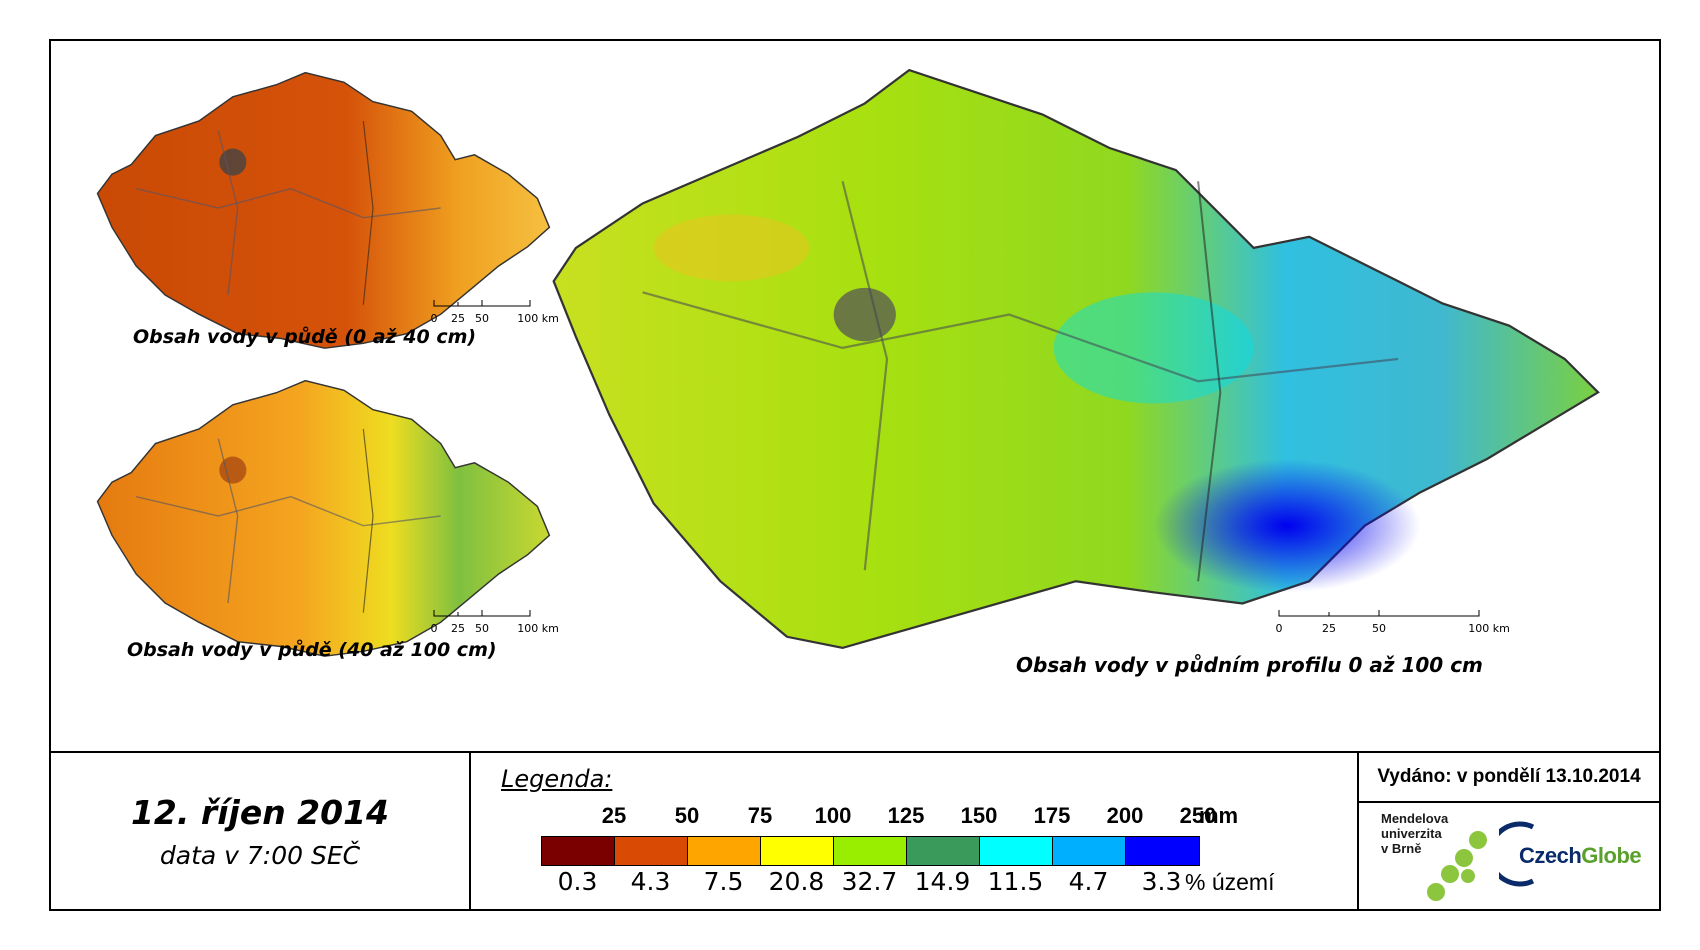 The height and width of the screenshot is (950, 1700). I want to click on map-small-bottom, so click(323, 518).